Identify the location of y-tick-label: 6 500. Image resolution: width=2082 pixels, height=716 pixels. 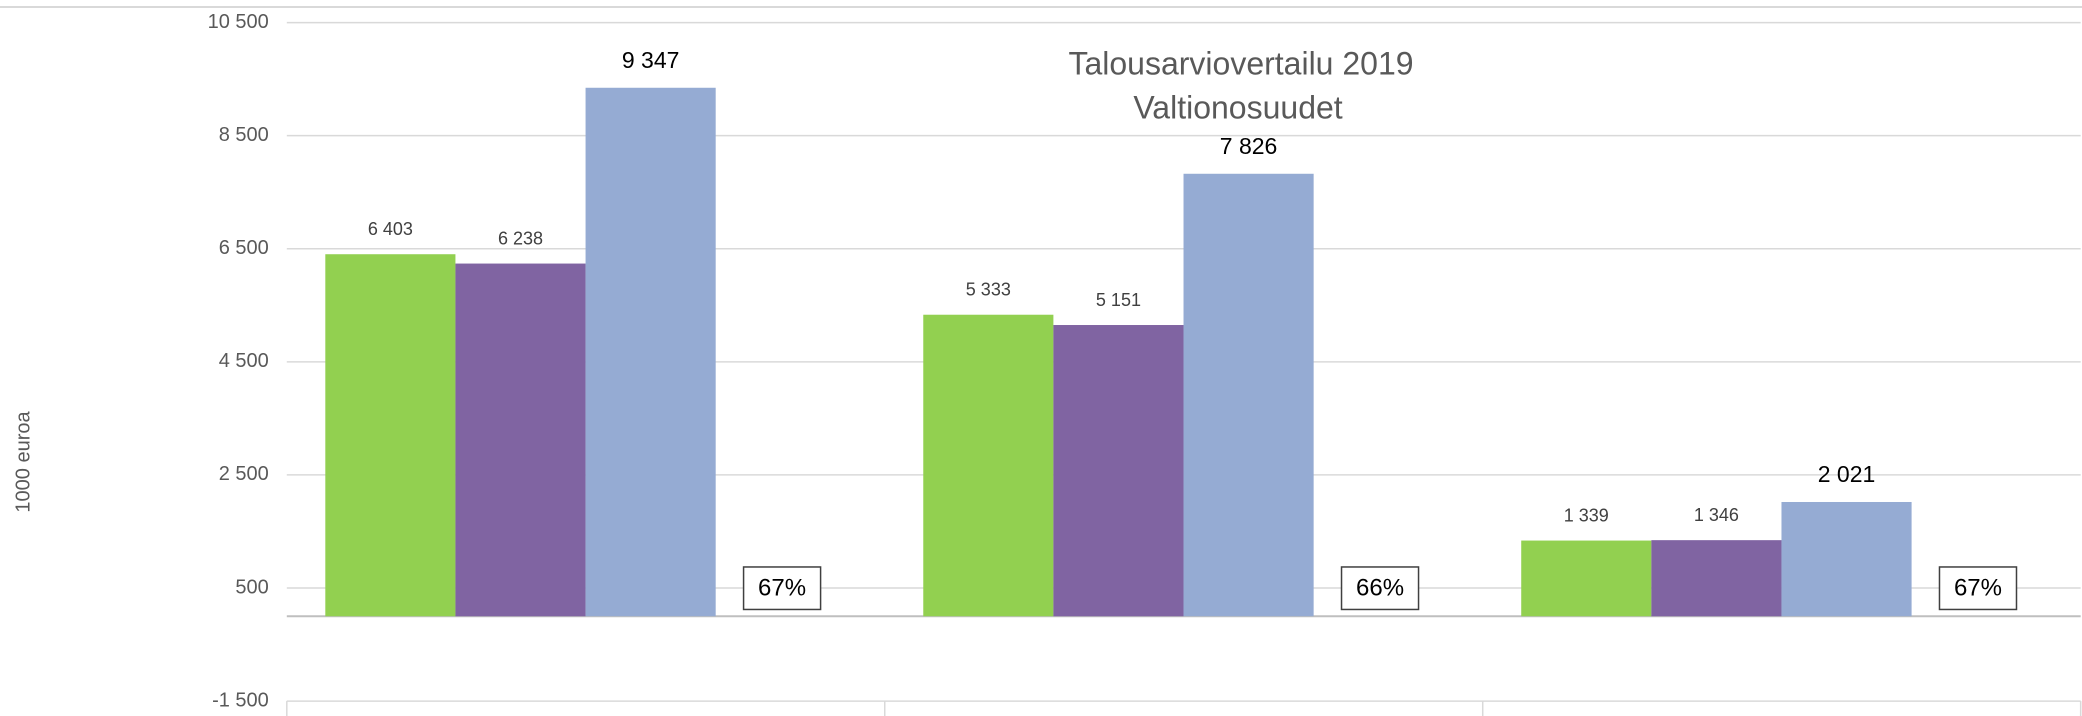
(244, 248).